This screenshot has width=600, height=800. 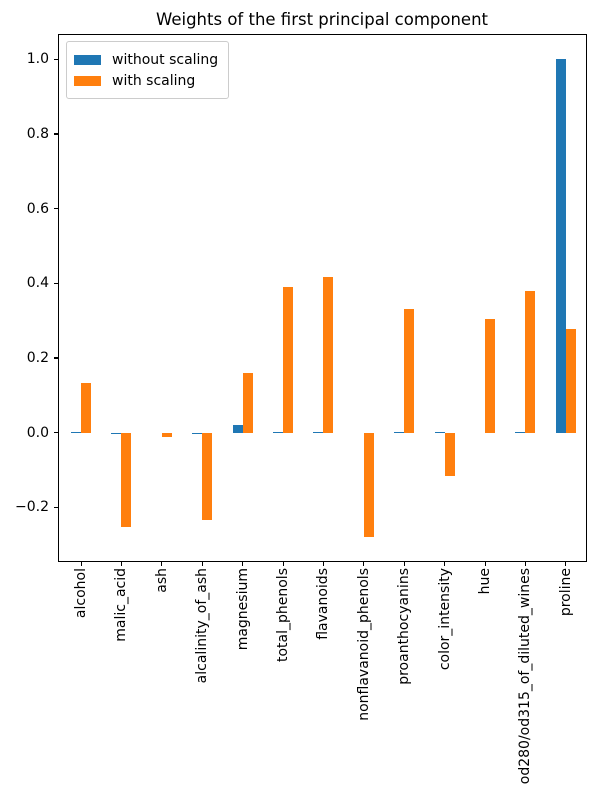 What do you see at coordinates (202, 626) in the screenshot?
I see `x-tick-label: alcalinity_of_ash` at bounding box center [202, 626].